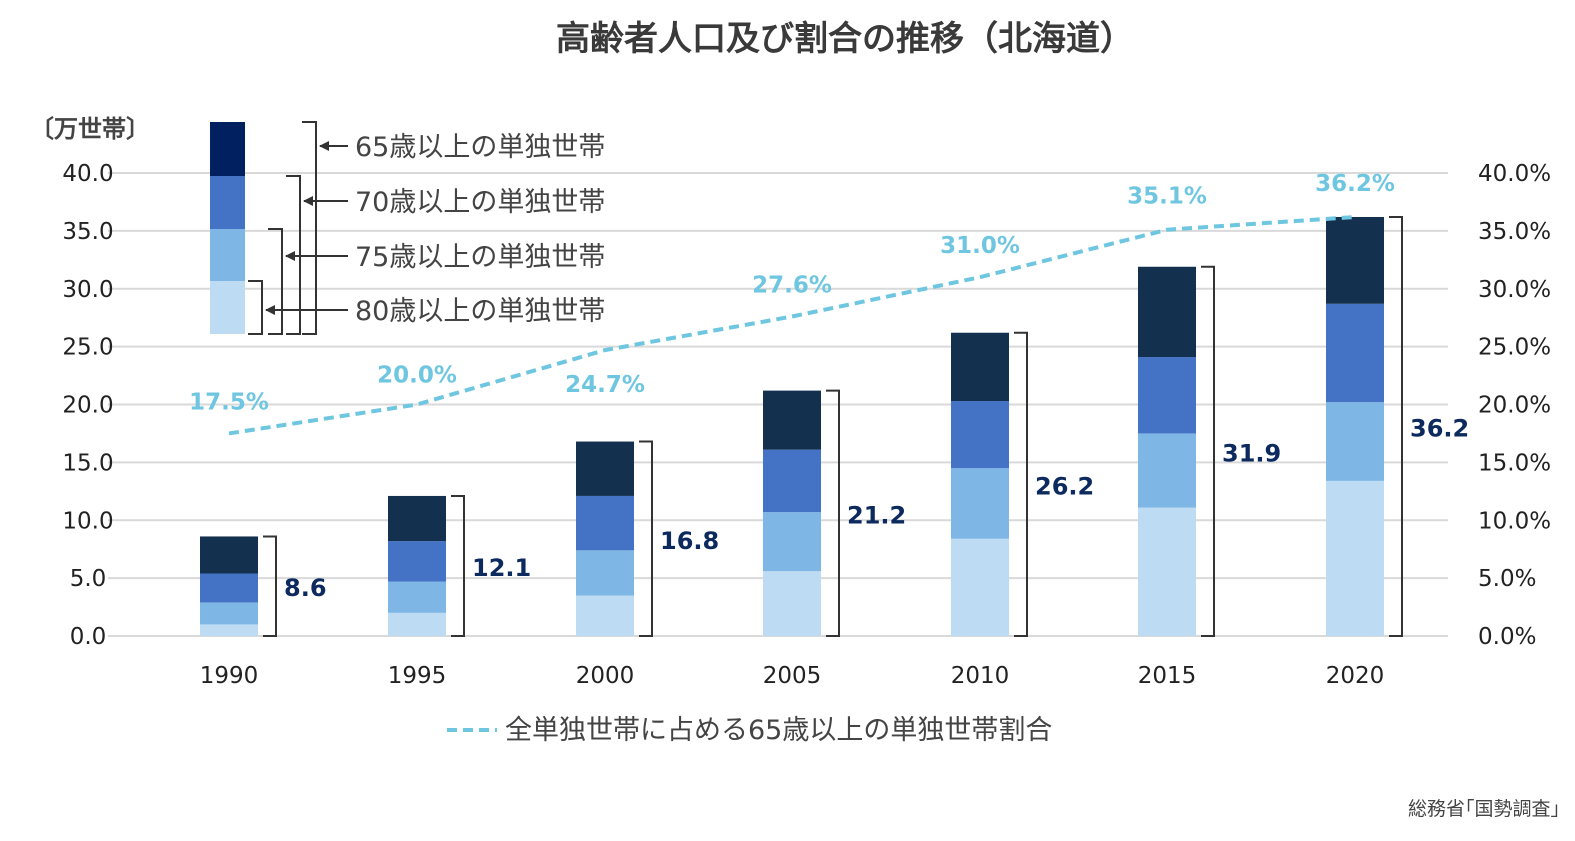  I want to click on line-data-label: 36.2%, so click(1355, 184).